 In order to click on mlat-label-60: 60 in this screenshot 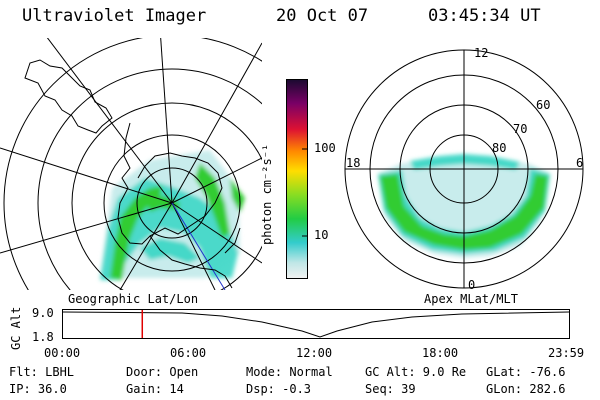, I will do `click(543, 105)`.